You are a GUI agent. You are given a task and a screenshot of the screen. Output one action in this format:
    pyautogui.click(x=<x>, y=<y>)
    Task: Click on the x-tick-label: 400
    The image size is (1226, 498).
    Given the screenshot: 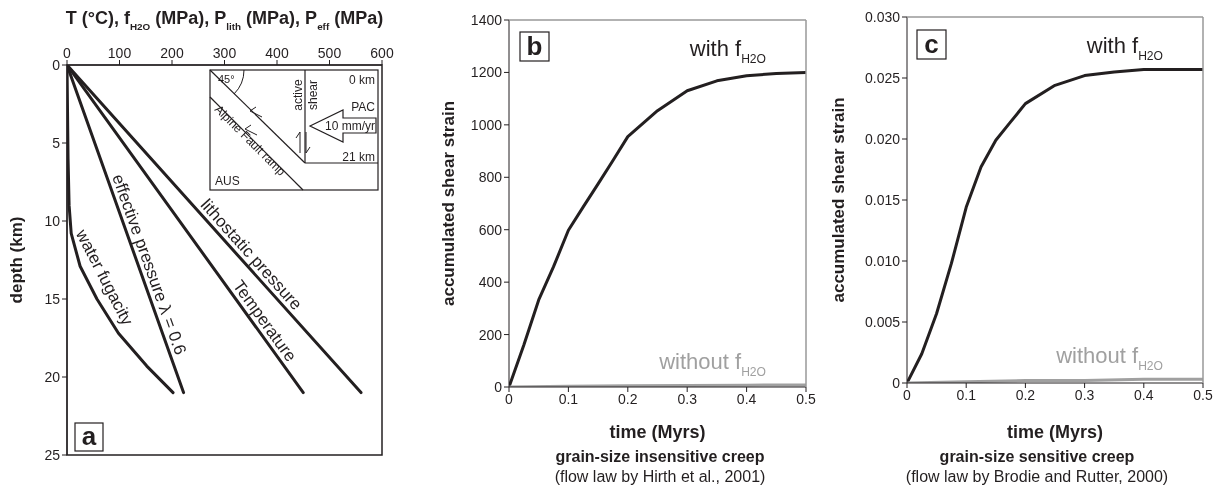 What is the action you would take?
    pyautogui.click(x=277, y=53)
    